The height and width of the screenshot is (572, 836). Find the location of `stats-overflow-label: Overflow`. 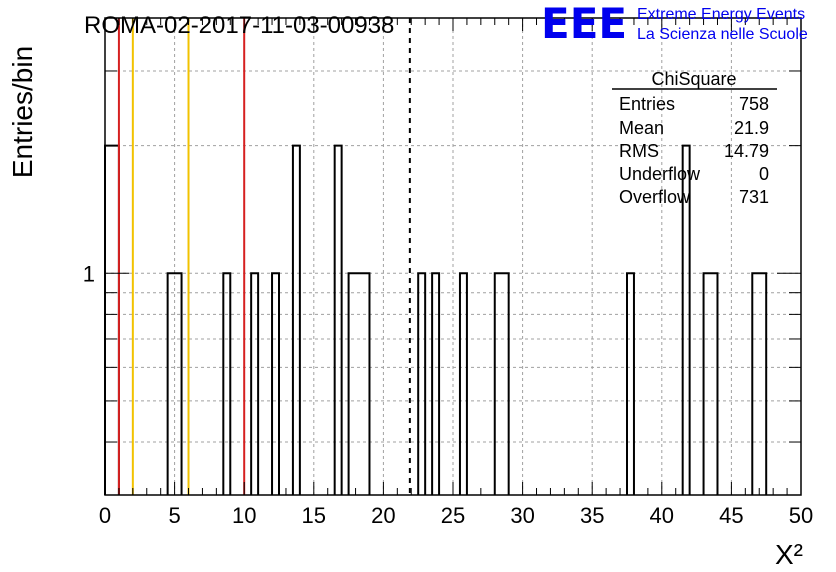

stats-overflow-label: Overflow is located at coordinates (655, 197).